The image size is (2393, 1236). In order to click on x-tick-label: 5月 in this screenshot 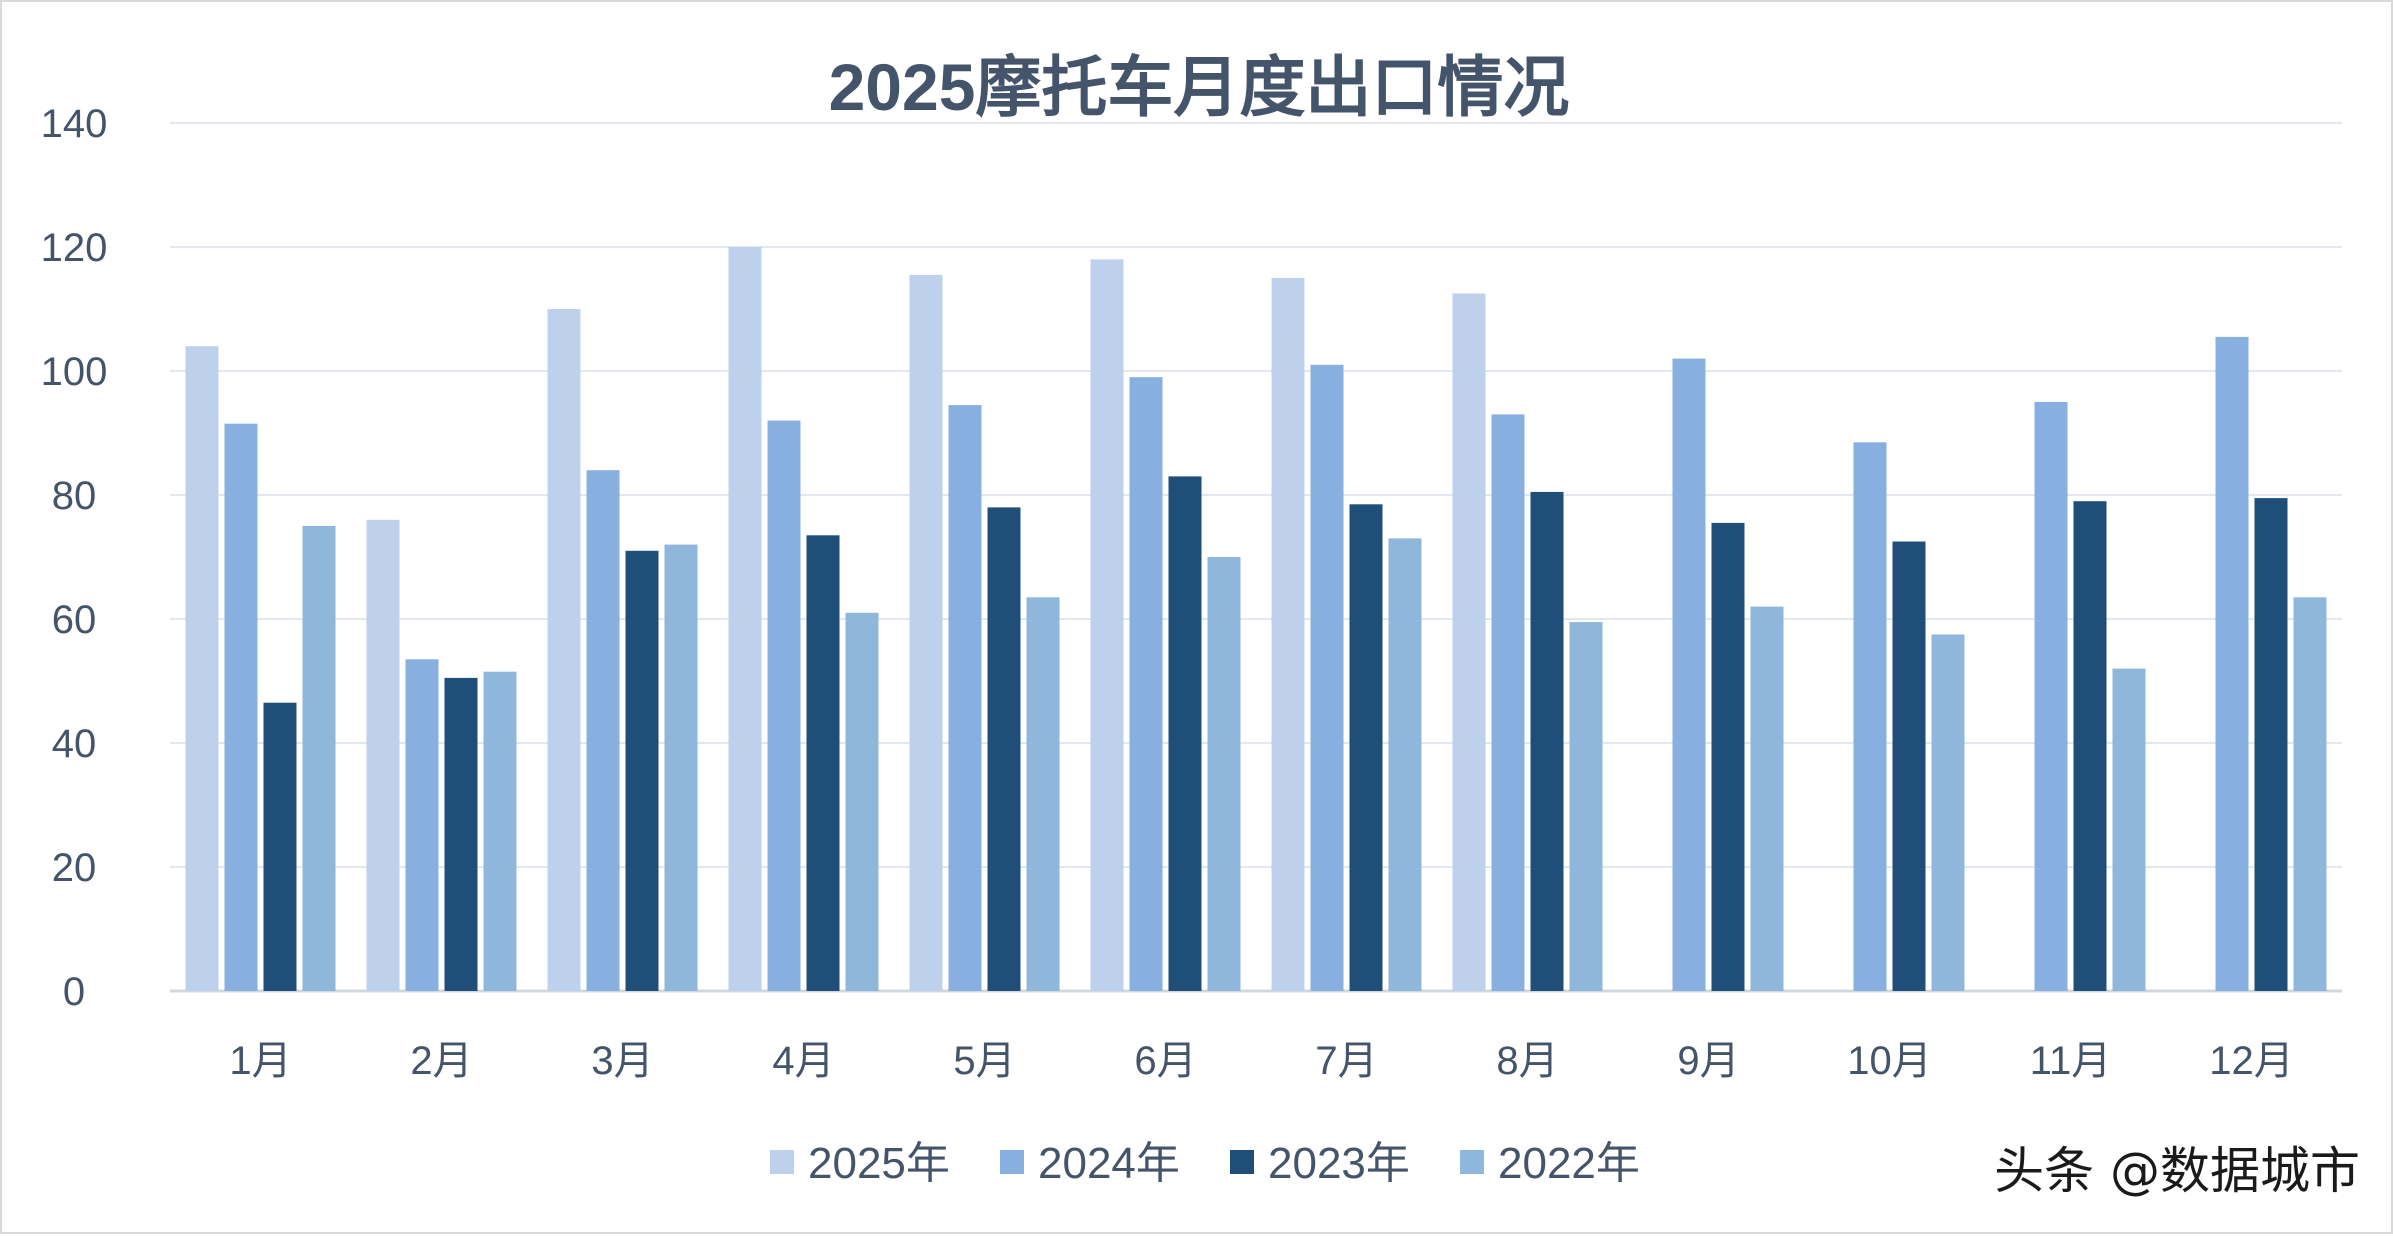, I will do `click(984, 1061)`.